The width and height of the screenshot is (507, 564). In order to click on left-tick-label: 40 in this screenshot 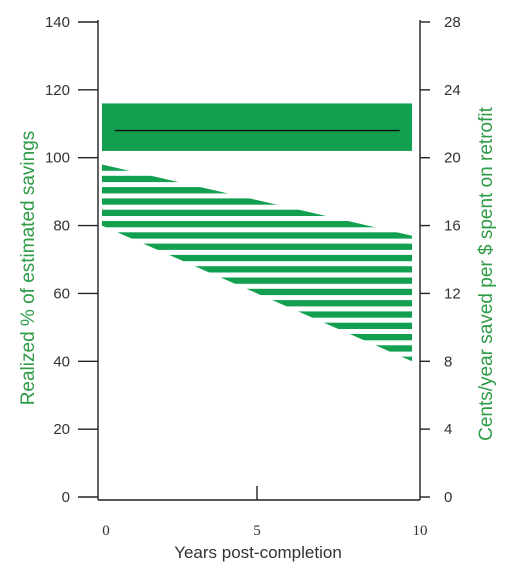, I will do `click(61, 361)`.